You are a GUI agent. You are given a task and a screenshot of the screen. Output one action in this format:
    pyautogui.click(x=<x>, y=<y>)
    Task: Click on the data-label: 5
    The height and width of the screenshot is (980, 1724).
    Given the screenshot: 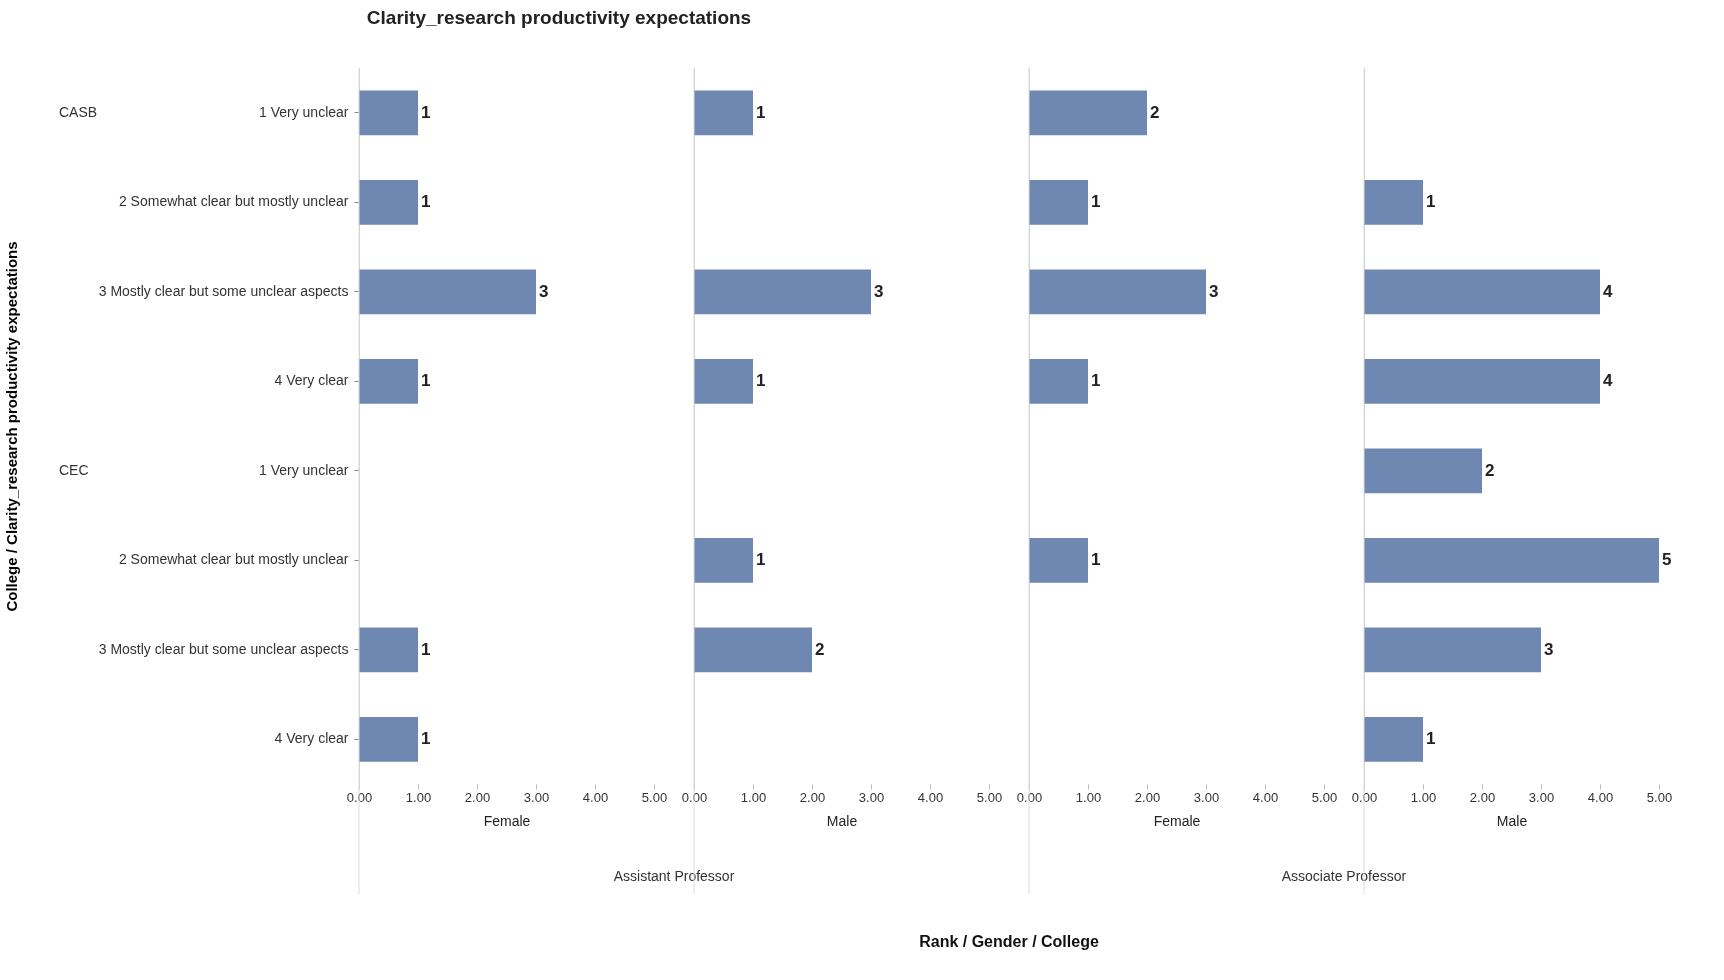 What is the action you would take?
    pyautogui.click(x=1667, y=560)
    